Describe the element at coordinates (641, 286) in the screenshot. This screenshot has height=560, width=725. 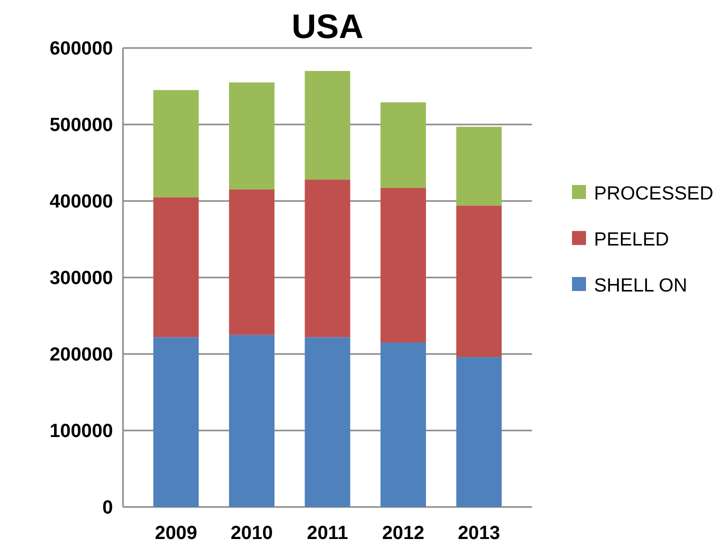
I see `legend-label: SHELL ON` at that location.